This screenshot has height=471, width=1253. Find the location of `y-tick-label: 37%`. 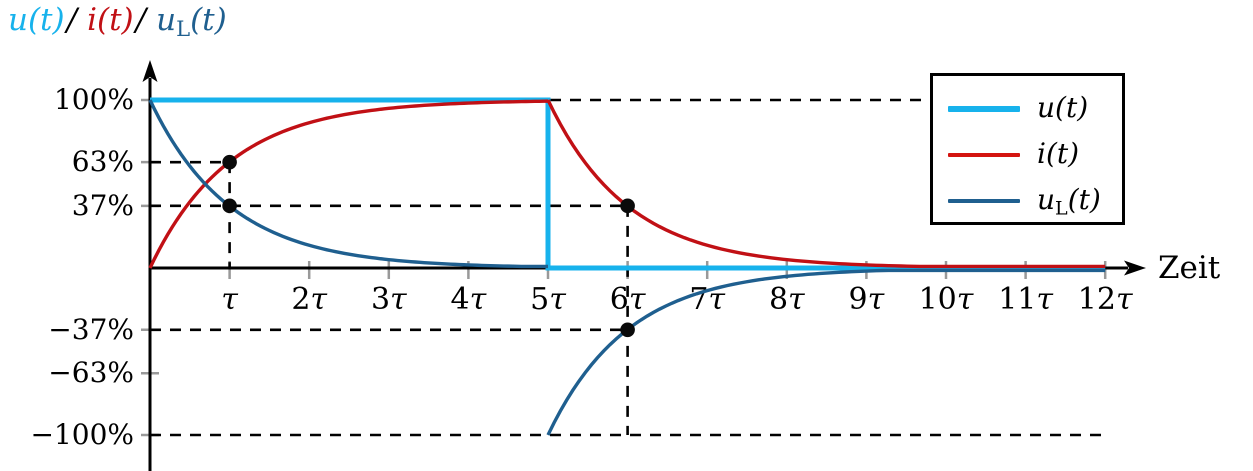

y-tick-label: 37% is located at coordinates (102, 205).